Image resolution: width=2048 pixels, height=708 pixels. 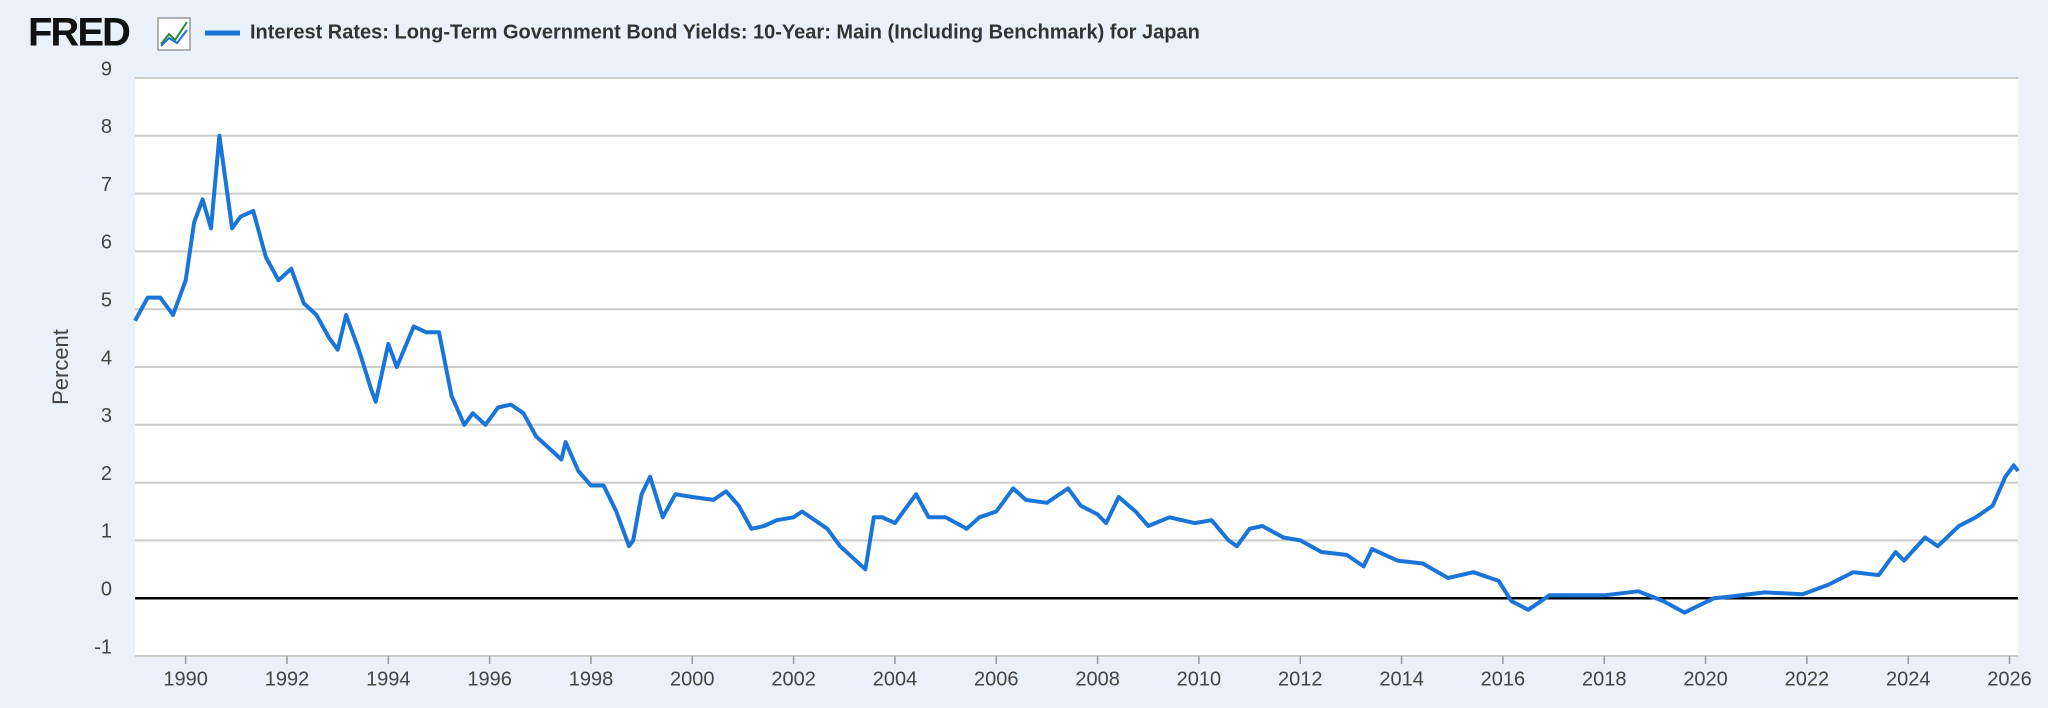 I want to click on x-tick-label: 2016, so click(x=1503, y=679).